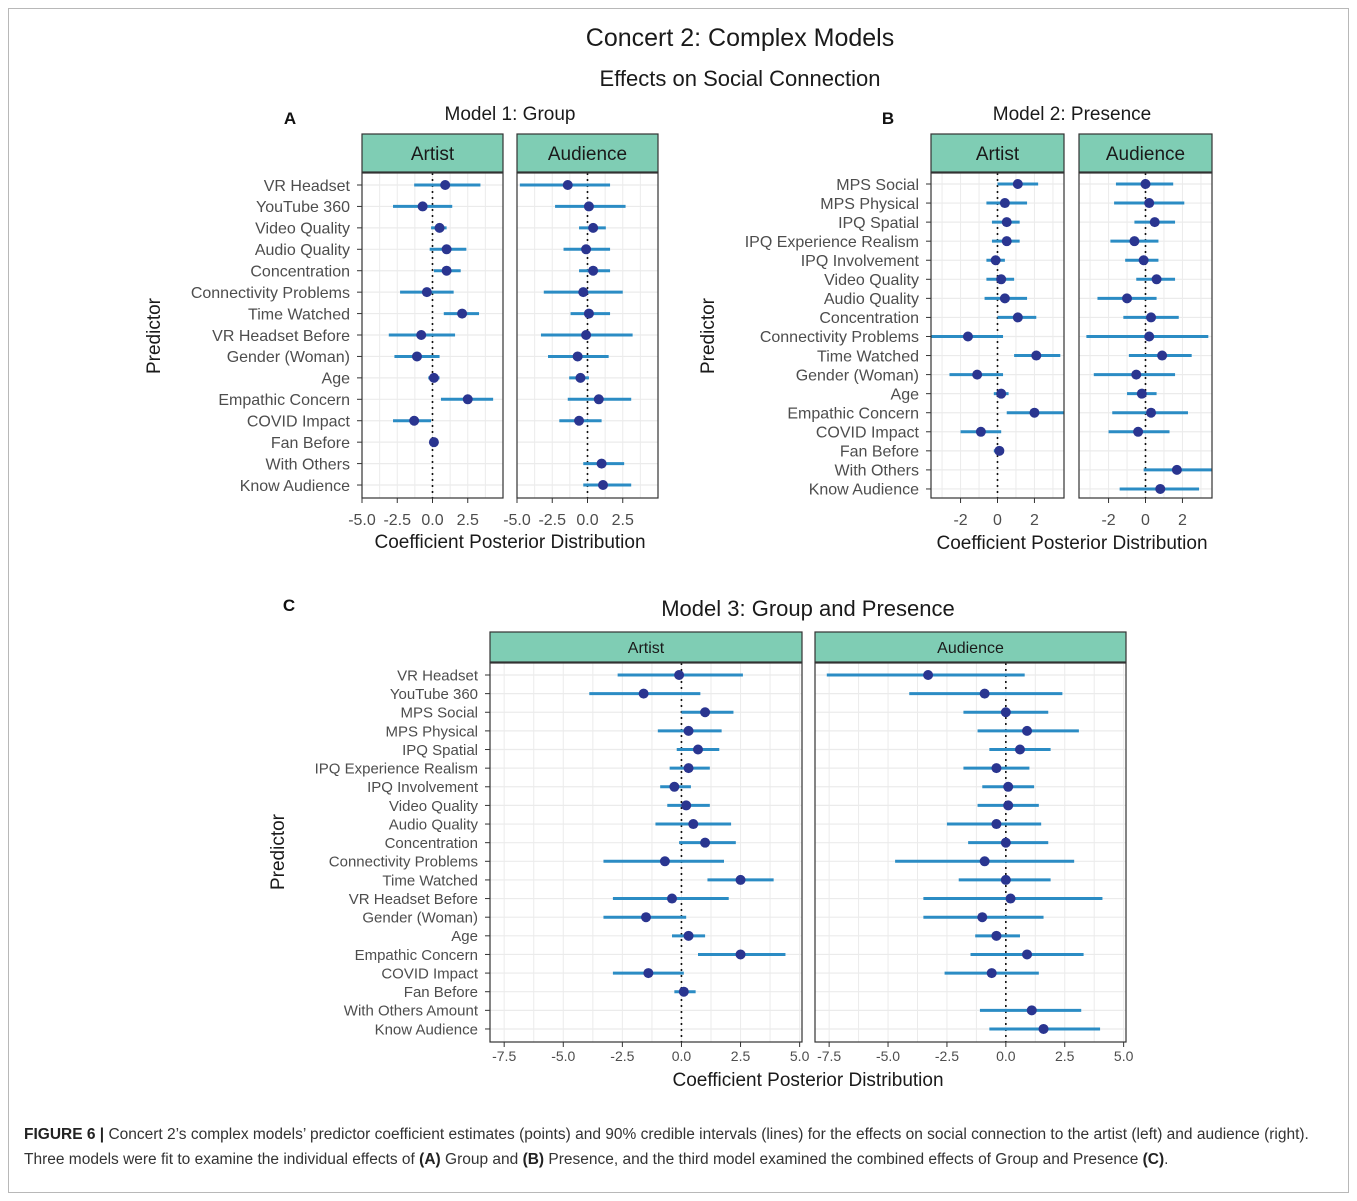  Describe the element at coordinates (1108, 520) in the screenshot. I see `x-tick-label: -2` at that location.